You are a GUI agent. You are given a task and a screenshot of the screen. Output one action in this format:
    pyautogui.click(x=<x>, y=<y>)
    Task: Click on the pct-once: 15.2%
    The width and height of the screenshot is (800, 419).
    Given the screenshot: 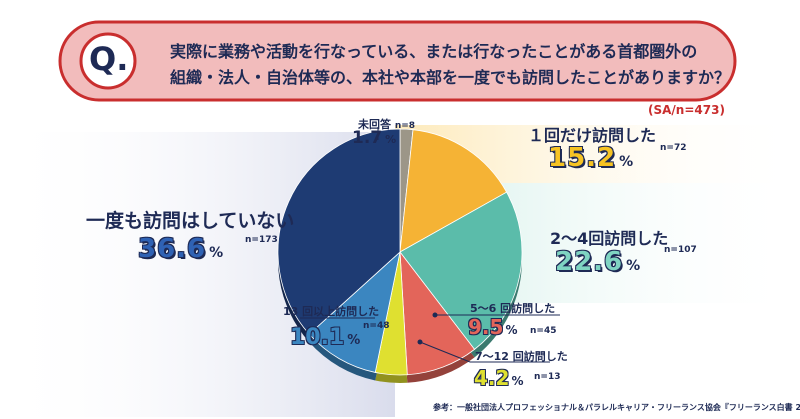 What is the action you would take?
    pyautogui.click(x=591, y=158)
    